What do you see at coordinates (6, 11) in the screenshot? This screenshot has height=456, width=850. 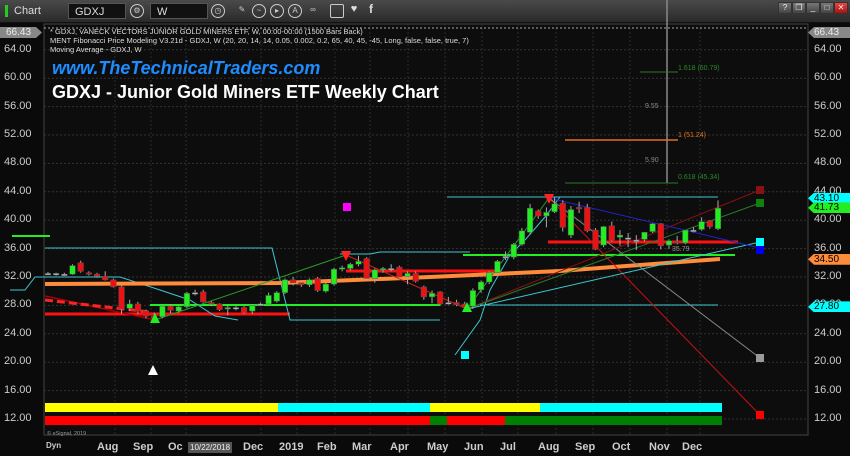 I see `status-indicator` at bounding box center [6, 11].